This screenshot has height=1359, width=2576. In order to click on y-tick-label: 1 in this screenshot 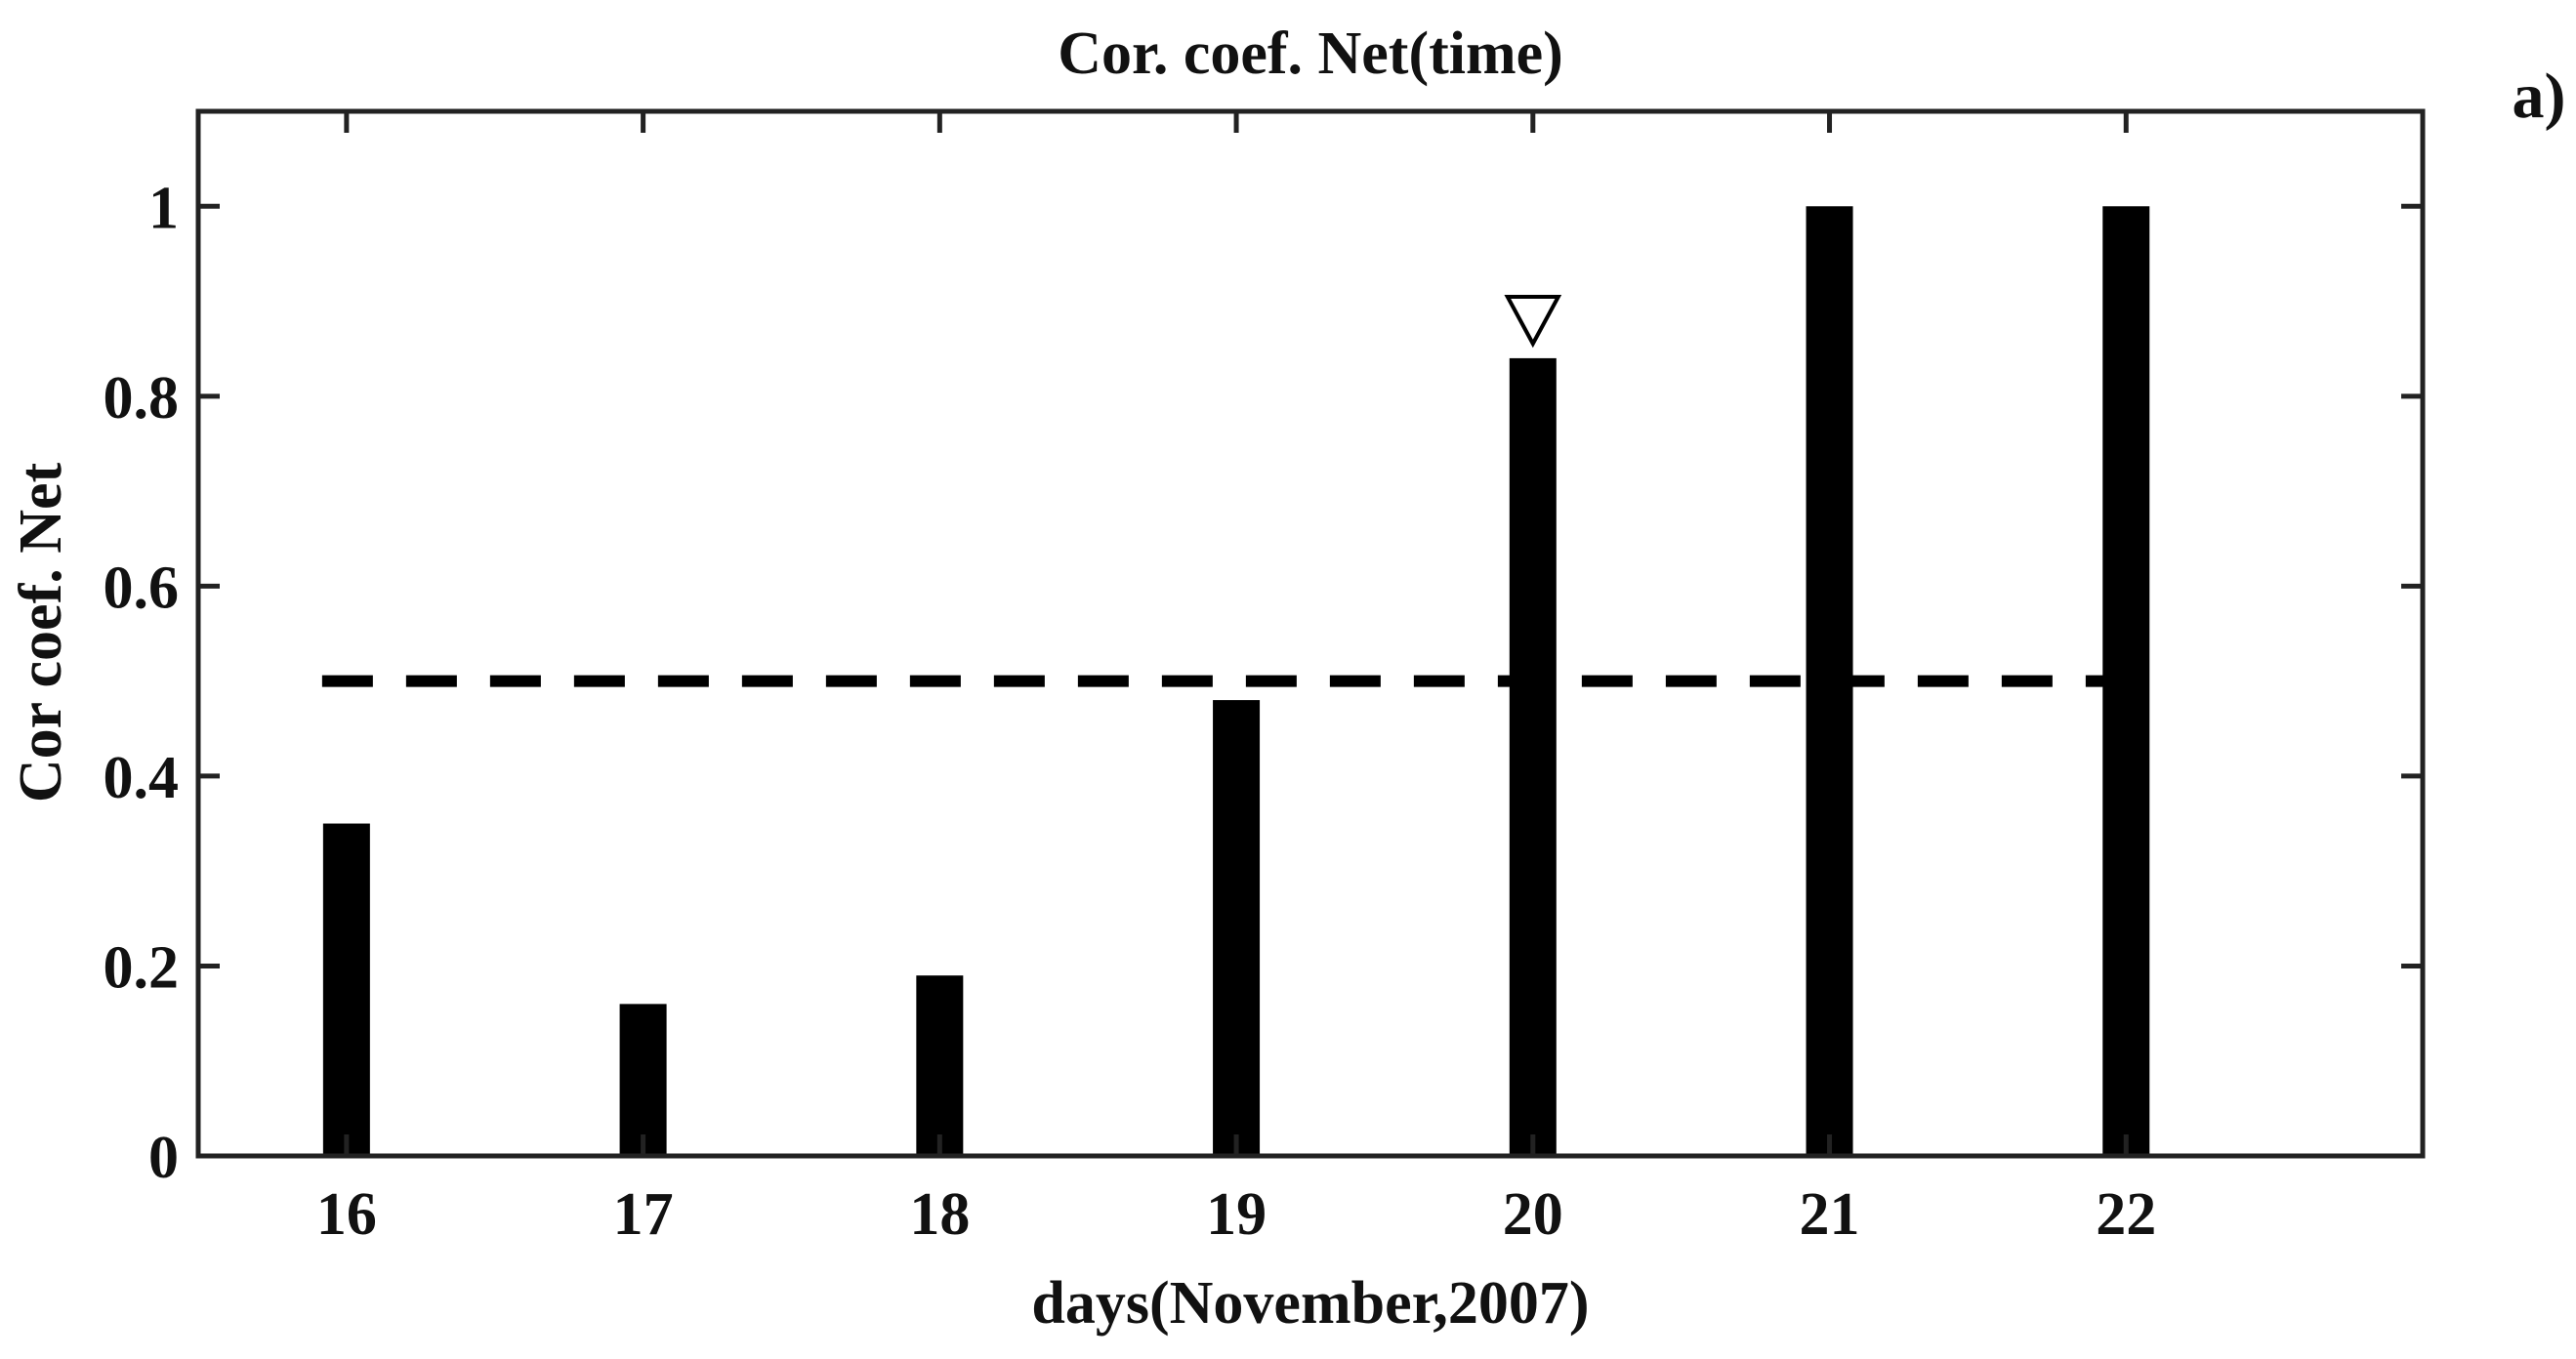, I will do `click(163, 208)`.